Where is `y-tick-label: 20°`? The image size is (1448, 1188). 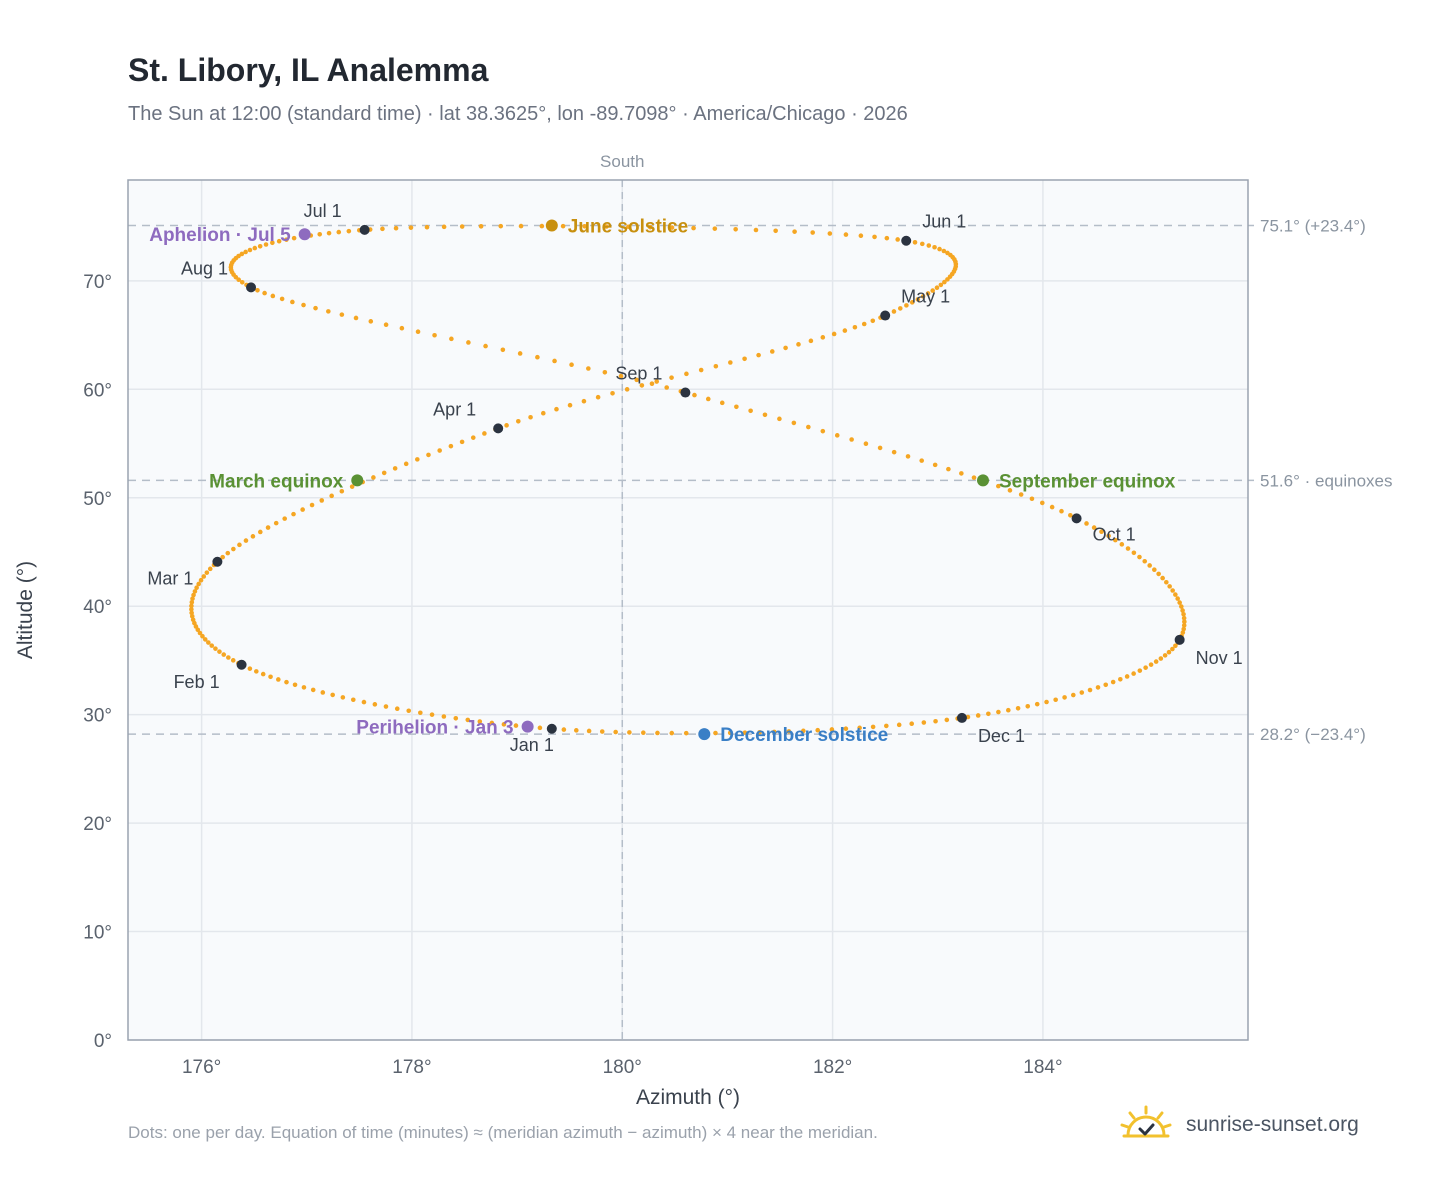 y-tick-label: 20° is located at coordinates (97, 824).